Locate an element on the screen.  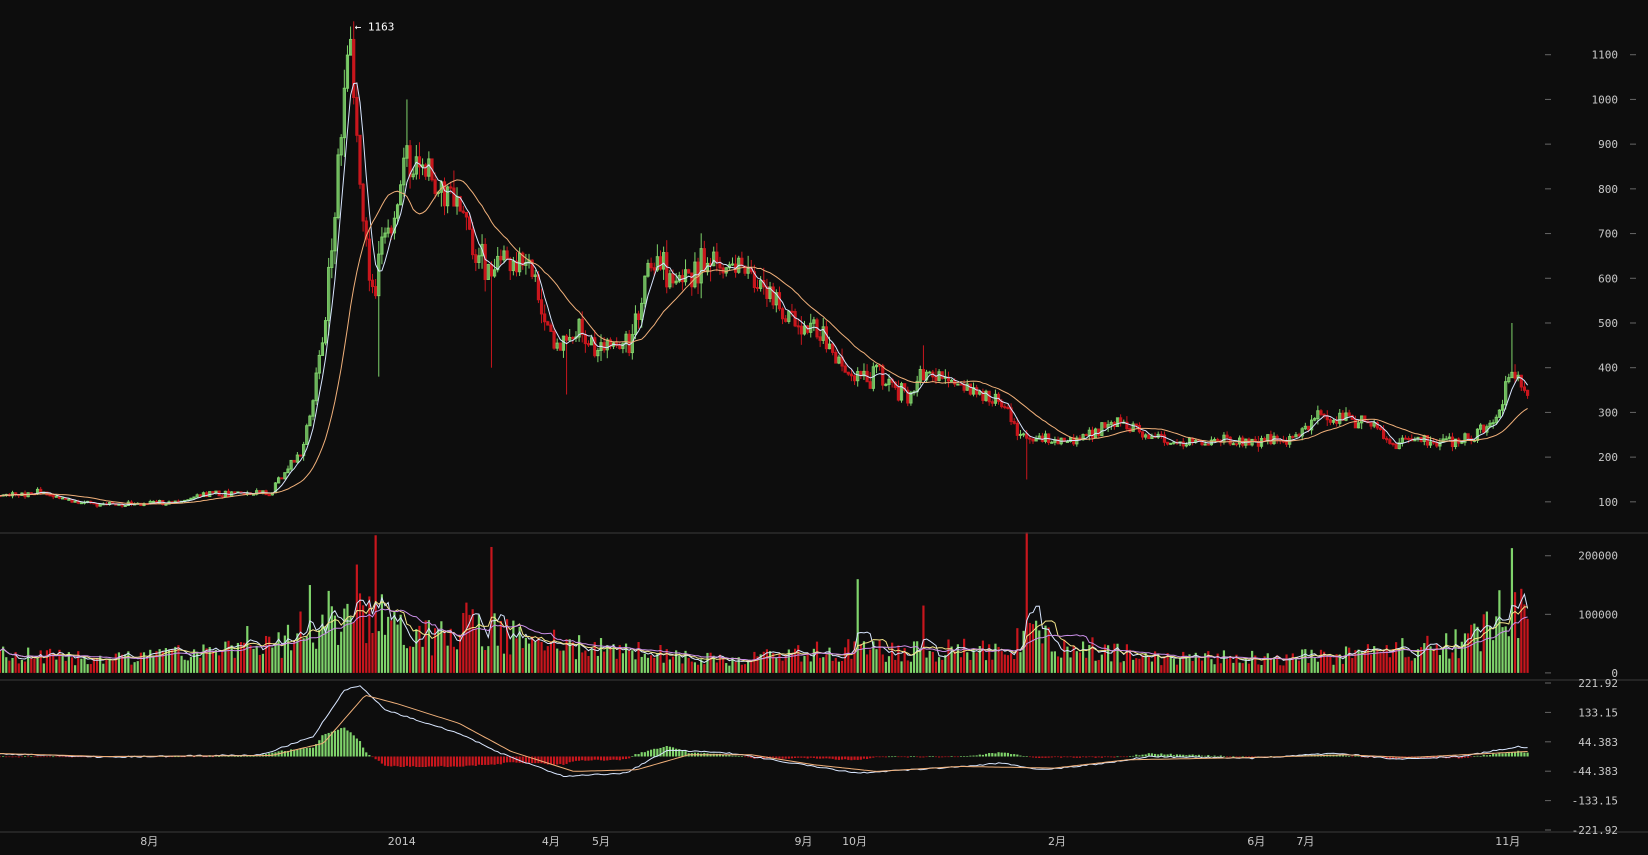
macd-axis-label: 221.92 is located at coordinates (1598, 683).